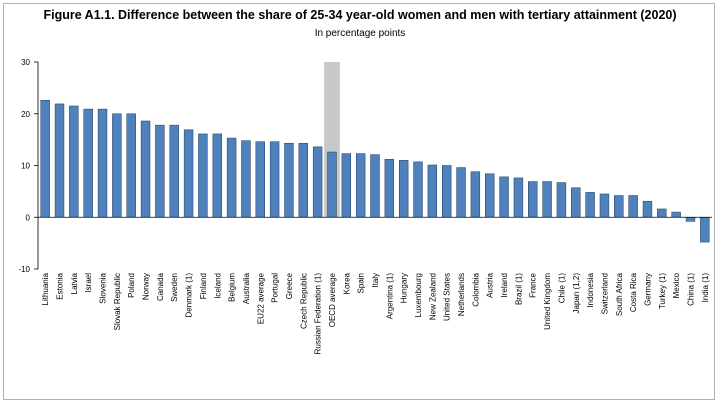 The height and width of the screenshot is (405, 720). What do you see at coordinates (619, 294) in the screenshot?
I see `category-label: South Africa` at bounding box center [619, 294].